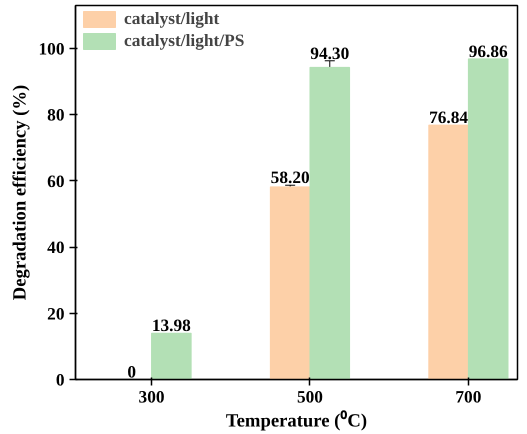  I want to click on y-tick-label: 40, so click(55, 248).